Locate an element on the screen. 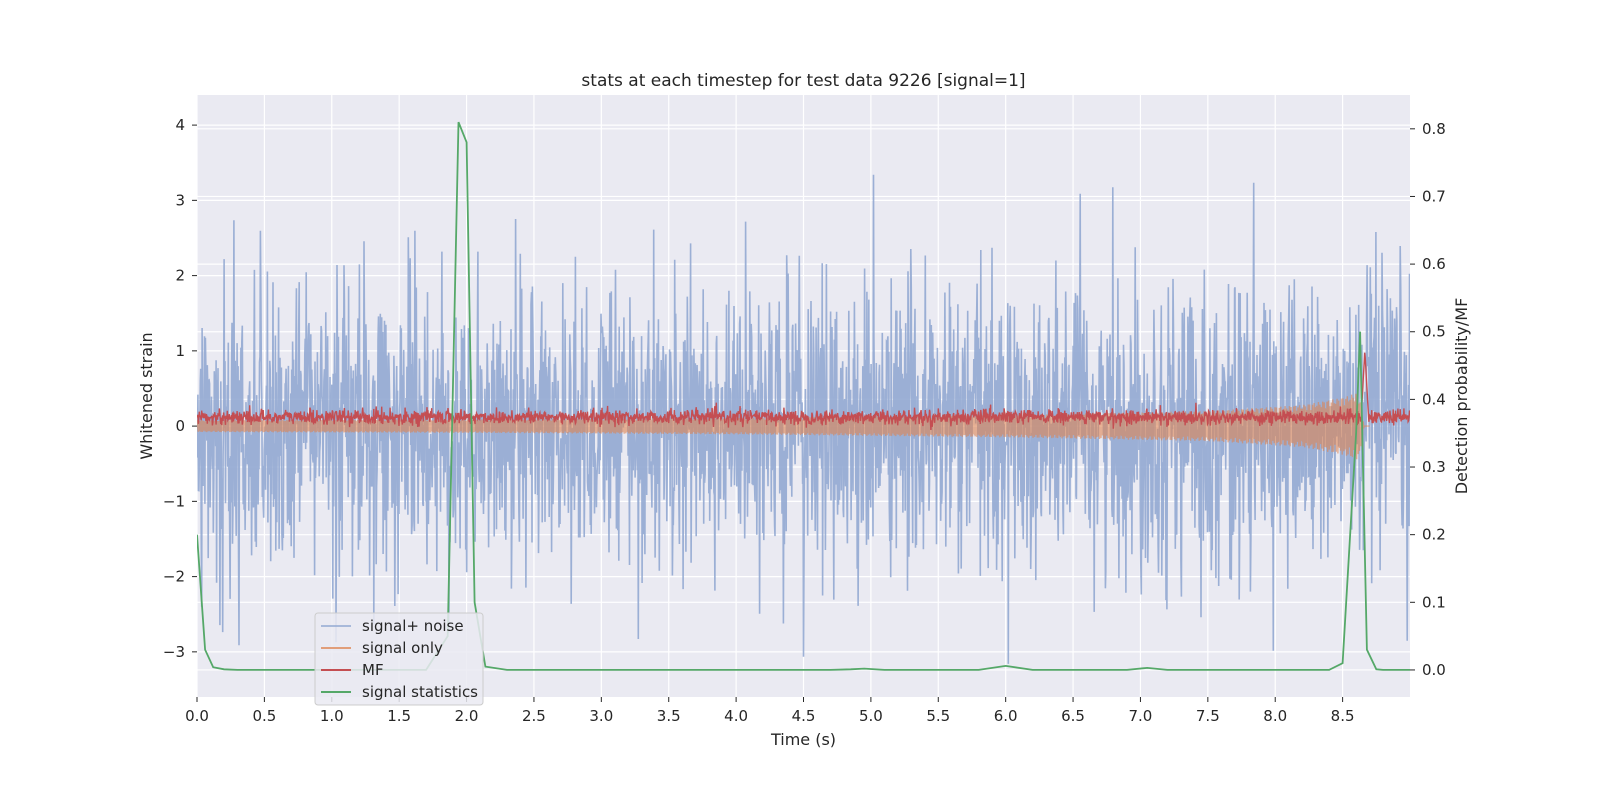  legend-label-signal-statistics: signal statistics is located at coordinates (420, 692).